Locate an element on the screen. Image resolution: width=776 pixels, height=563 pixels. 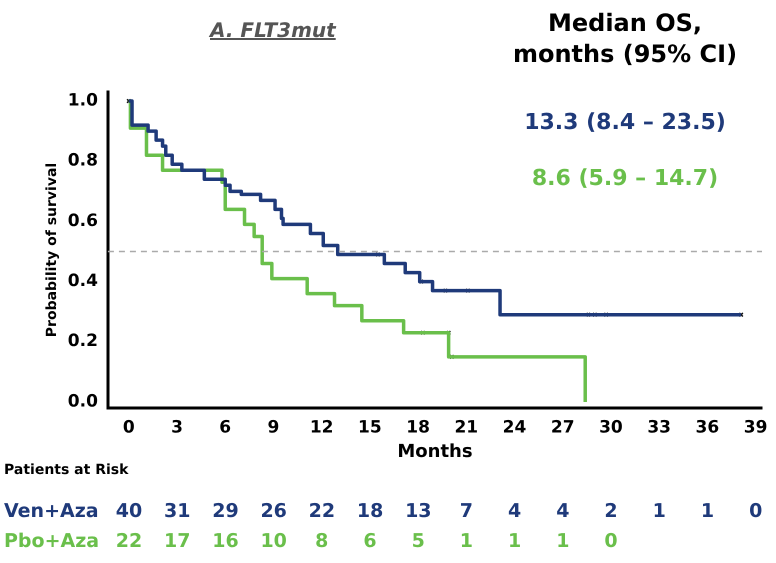
text: Ven+Aza is located at coordinates (51, 511).